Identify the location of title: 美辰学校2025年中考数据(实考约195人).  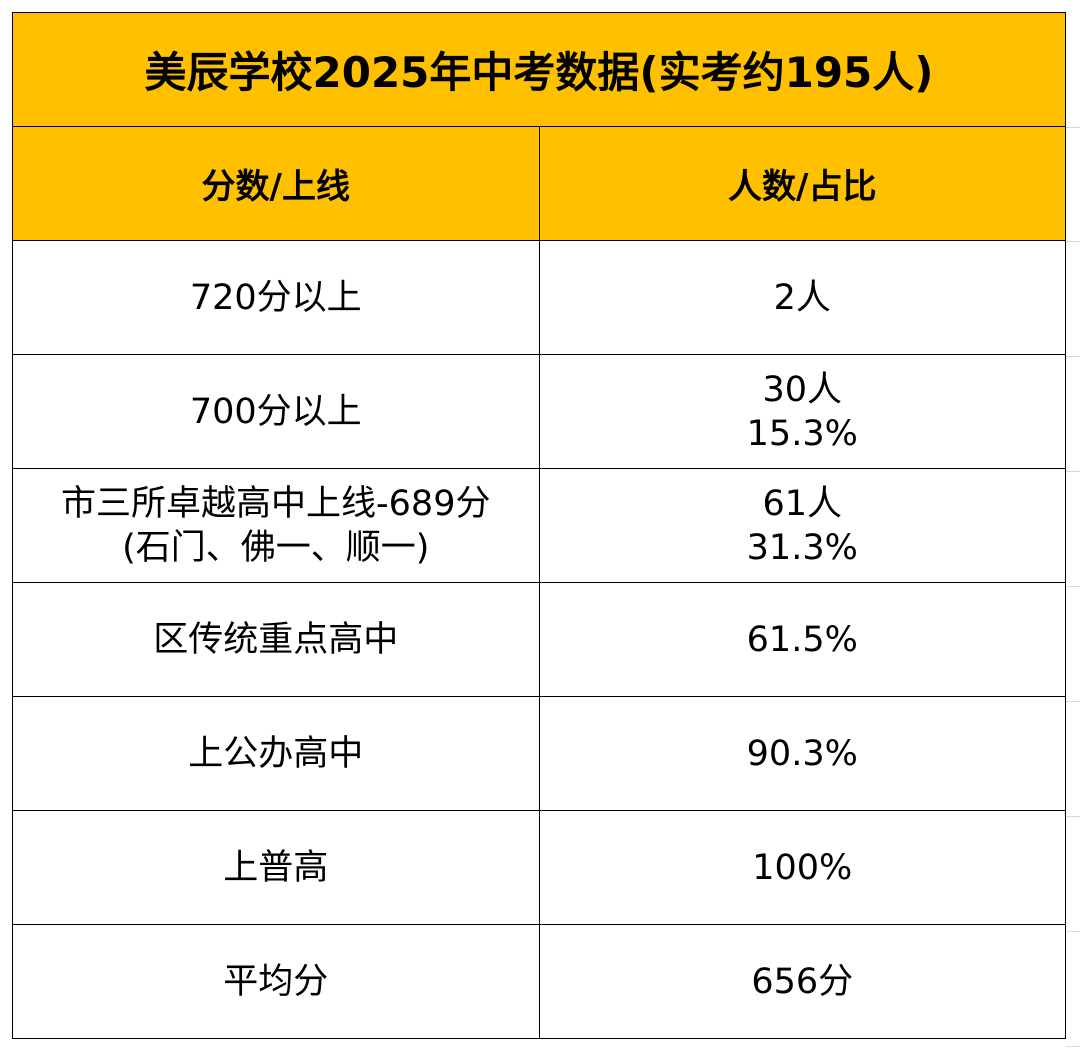
(539, 69).